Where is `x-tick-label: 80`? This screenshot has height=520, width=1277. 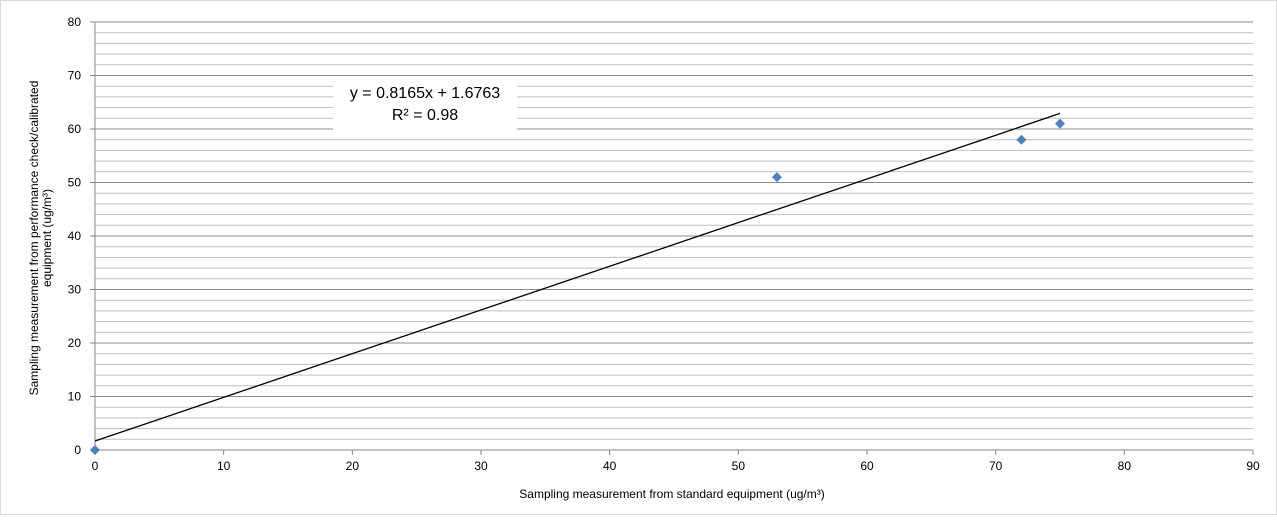 x-tick-label: 80 is located at coordinates (1125, 466).